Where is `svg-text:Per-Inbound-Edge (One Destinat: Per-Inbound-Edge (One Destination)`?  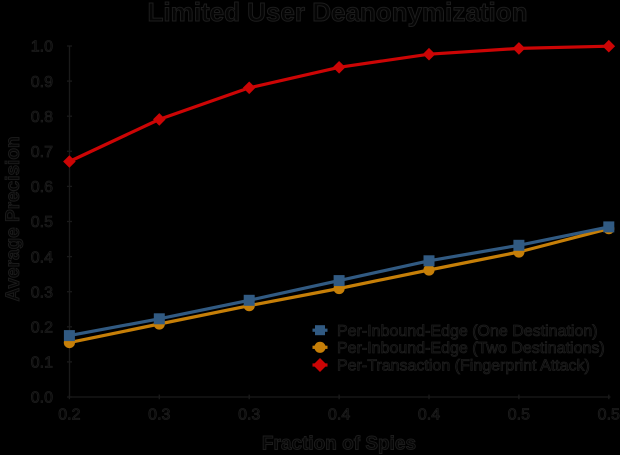
svg-text:Per-Inbound-Edge (One Destinat: Per-Inbound-Edge (One Destination) is located at coordinates (467, 331).